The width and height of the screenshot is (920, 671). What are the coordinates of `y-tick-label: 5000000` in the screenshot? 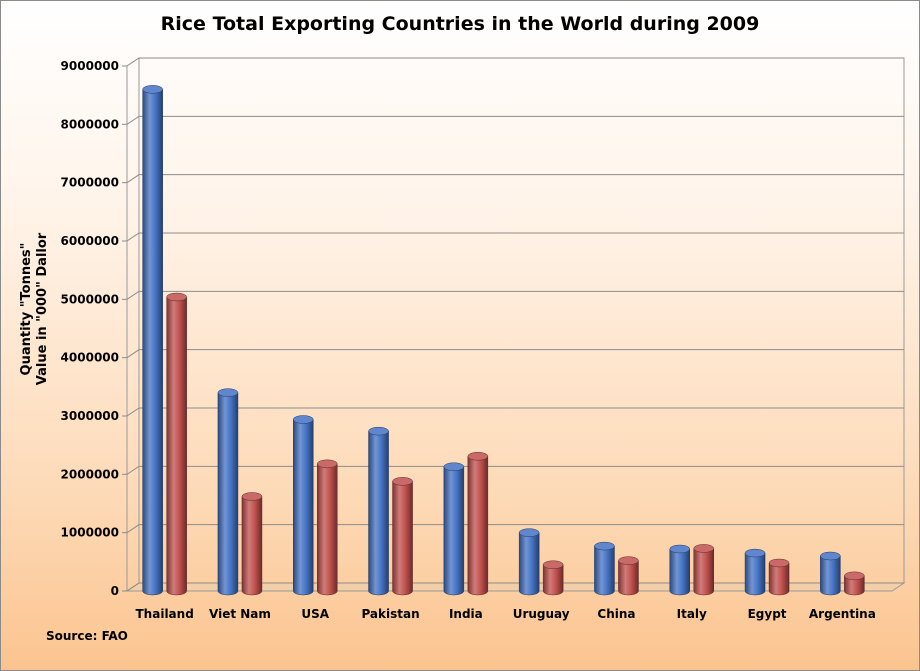 It's located at (90, 299).